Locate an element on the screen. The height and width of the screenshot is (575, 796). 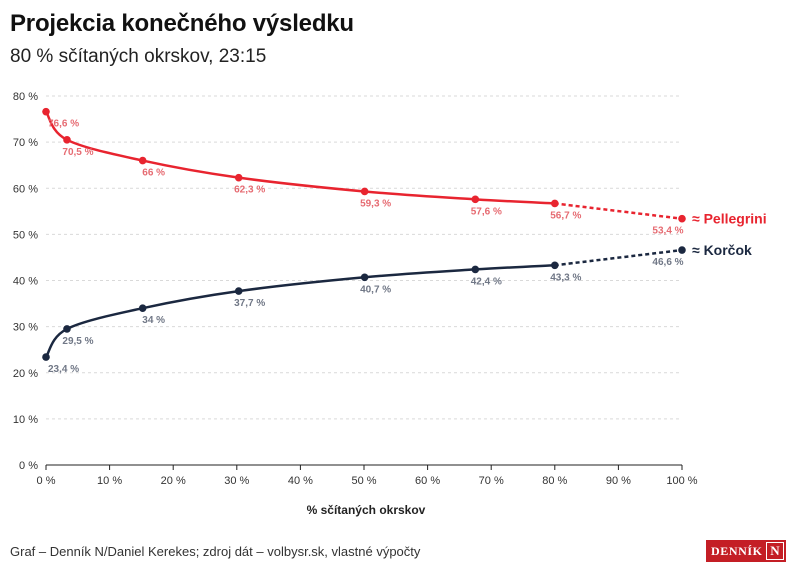
y-tick-label: 20 % is located at coordinates (25, 374).